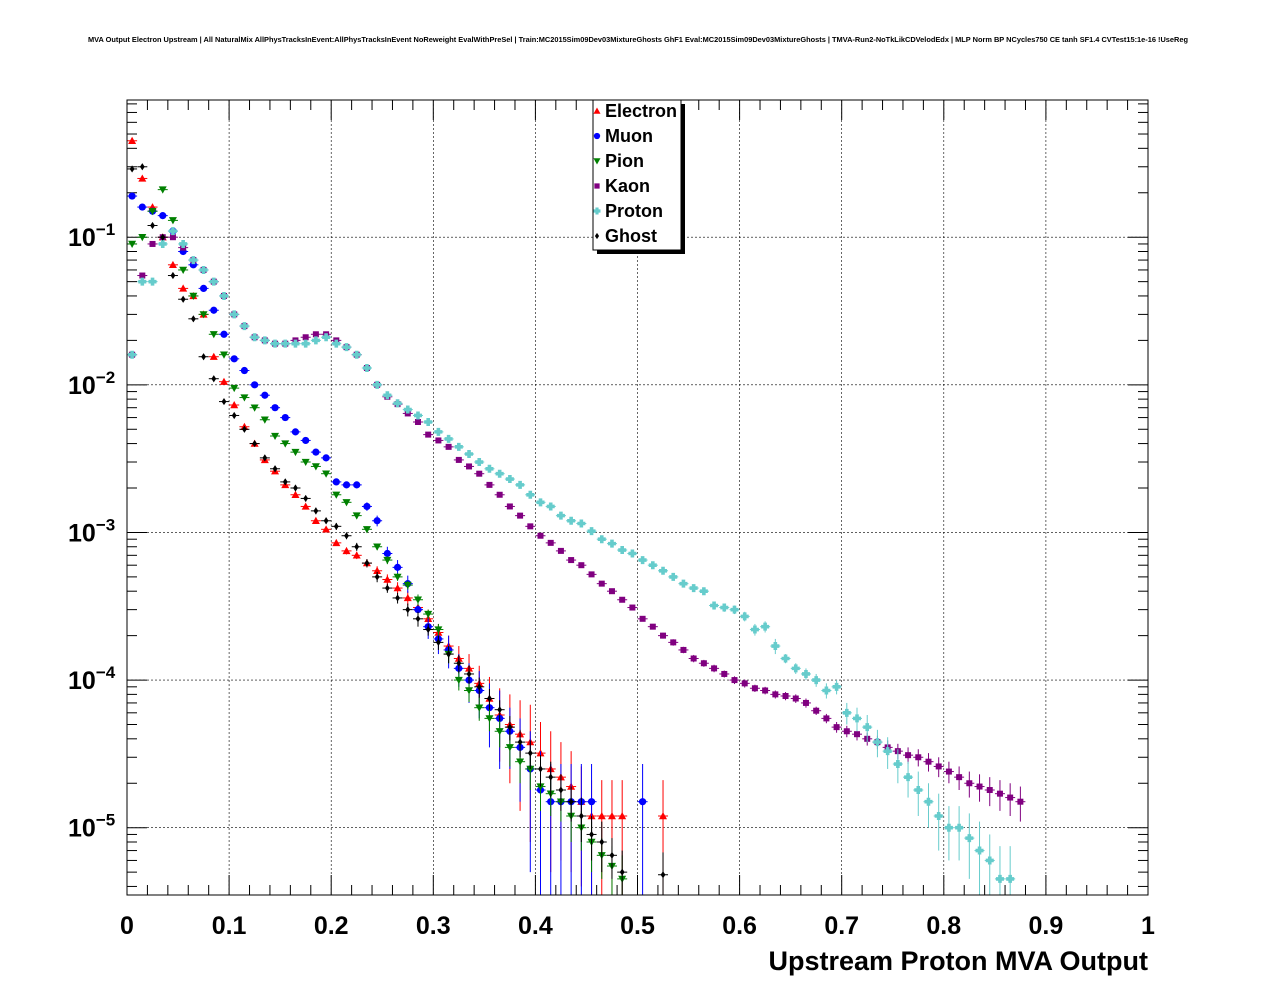 Image resolution: width=1276 pixels, height=996 pixels. I want to click on x-tick-label: 0.2, so click(331, 926).